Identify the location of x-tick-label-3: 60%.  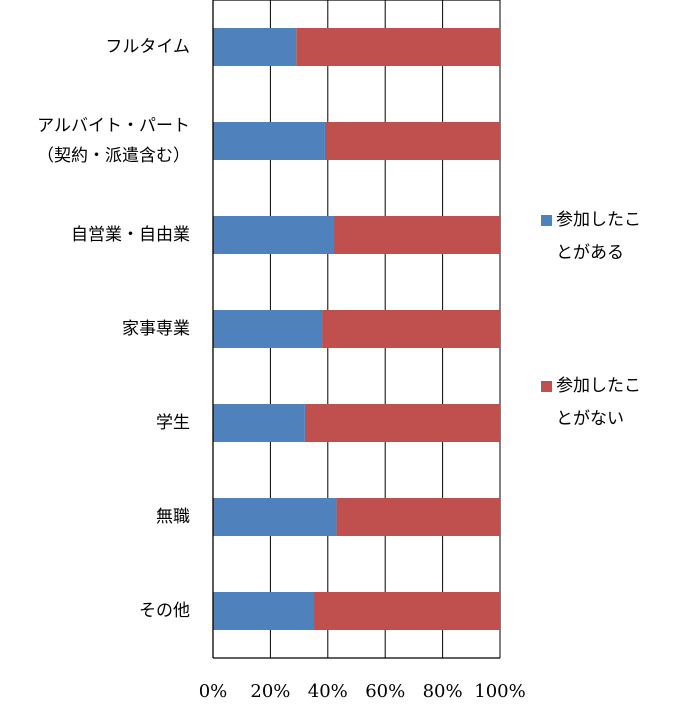
(385, 691).